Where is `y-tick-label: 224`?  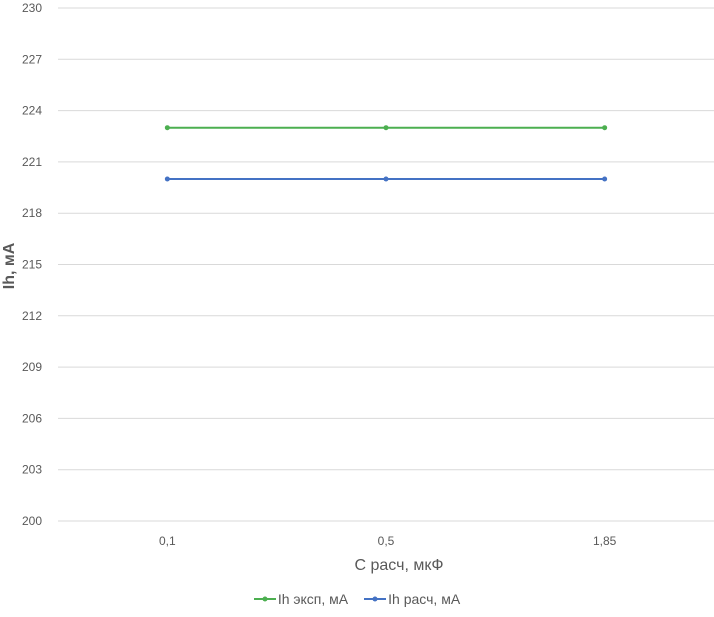
y-tick-label: 224 is located at coordinates (32, 111).